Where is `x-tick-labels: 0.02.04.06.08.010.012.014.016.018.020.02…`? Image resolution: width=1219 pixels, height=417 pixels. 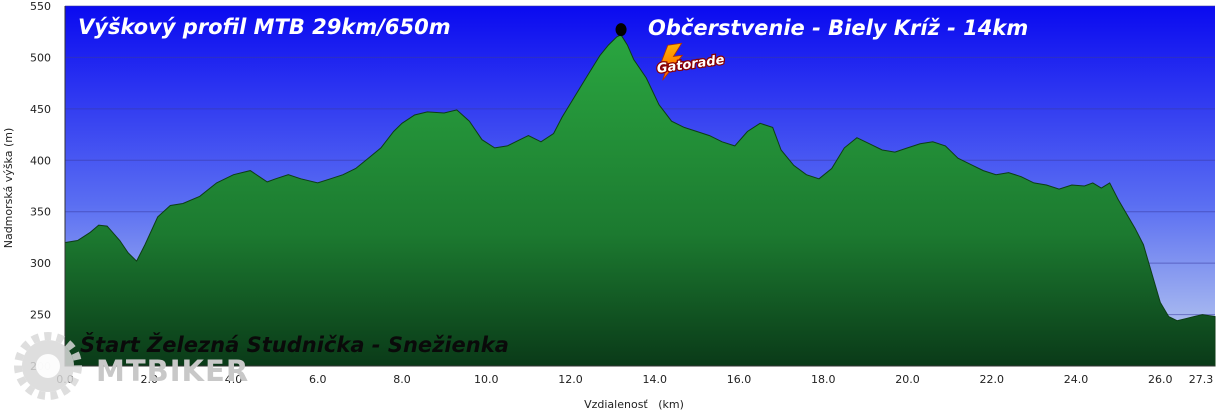 x-tick-labels: 0.02.04.06.08.010.012.014.016.018.020.02… is located at coordinates (634, 379).